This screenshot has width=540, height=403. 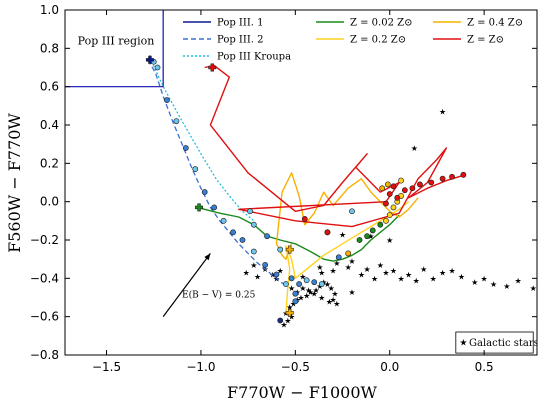 What do you see at coordinates (114, 49) in the screenshot?
I see `popiii-region-box` at bounding box center [114, 49].